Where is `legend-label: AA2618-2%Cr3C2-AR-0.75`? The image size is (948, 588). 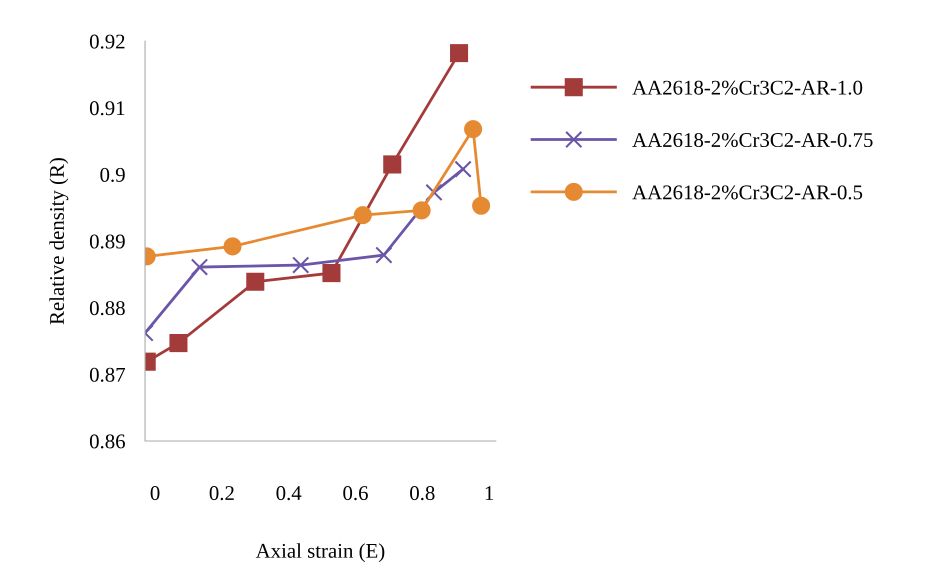
legend-label: AA2618-2%Cr3C2-AR-0.75 is located at coordinates (752, 140).